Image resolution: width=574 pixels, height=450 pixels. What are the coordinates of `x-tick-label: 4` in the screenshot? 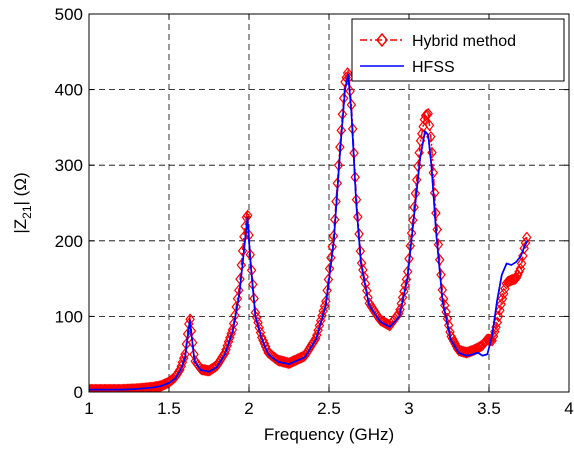 It's located at (568, 408).